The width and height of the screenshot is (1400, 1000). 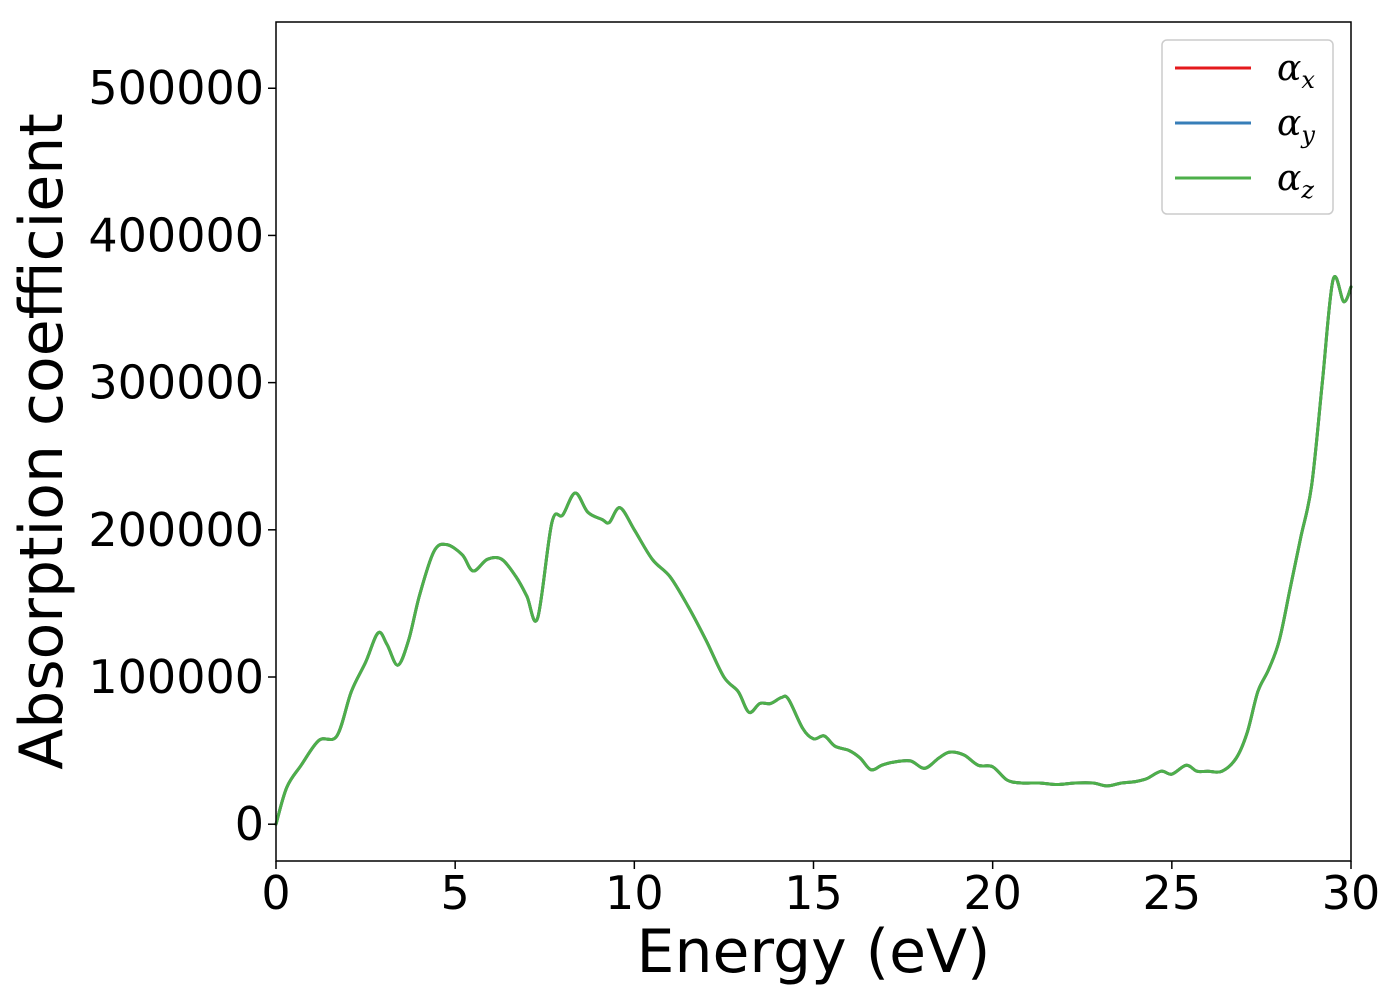 What do you see at coordinates (176, 383) in the screenshot?
I see `y-tick-label: 300000` at bounding box center [176, 383].